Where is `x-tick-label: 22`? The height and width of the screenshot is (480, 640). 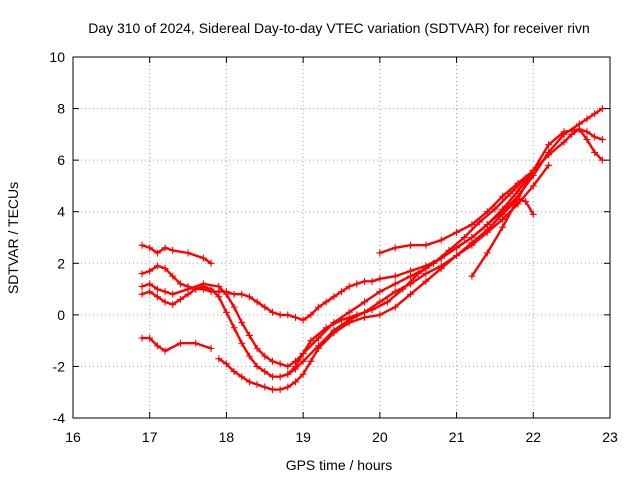
x-tick-label: 22 is located at coordinates (533, 437).